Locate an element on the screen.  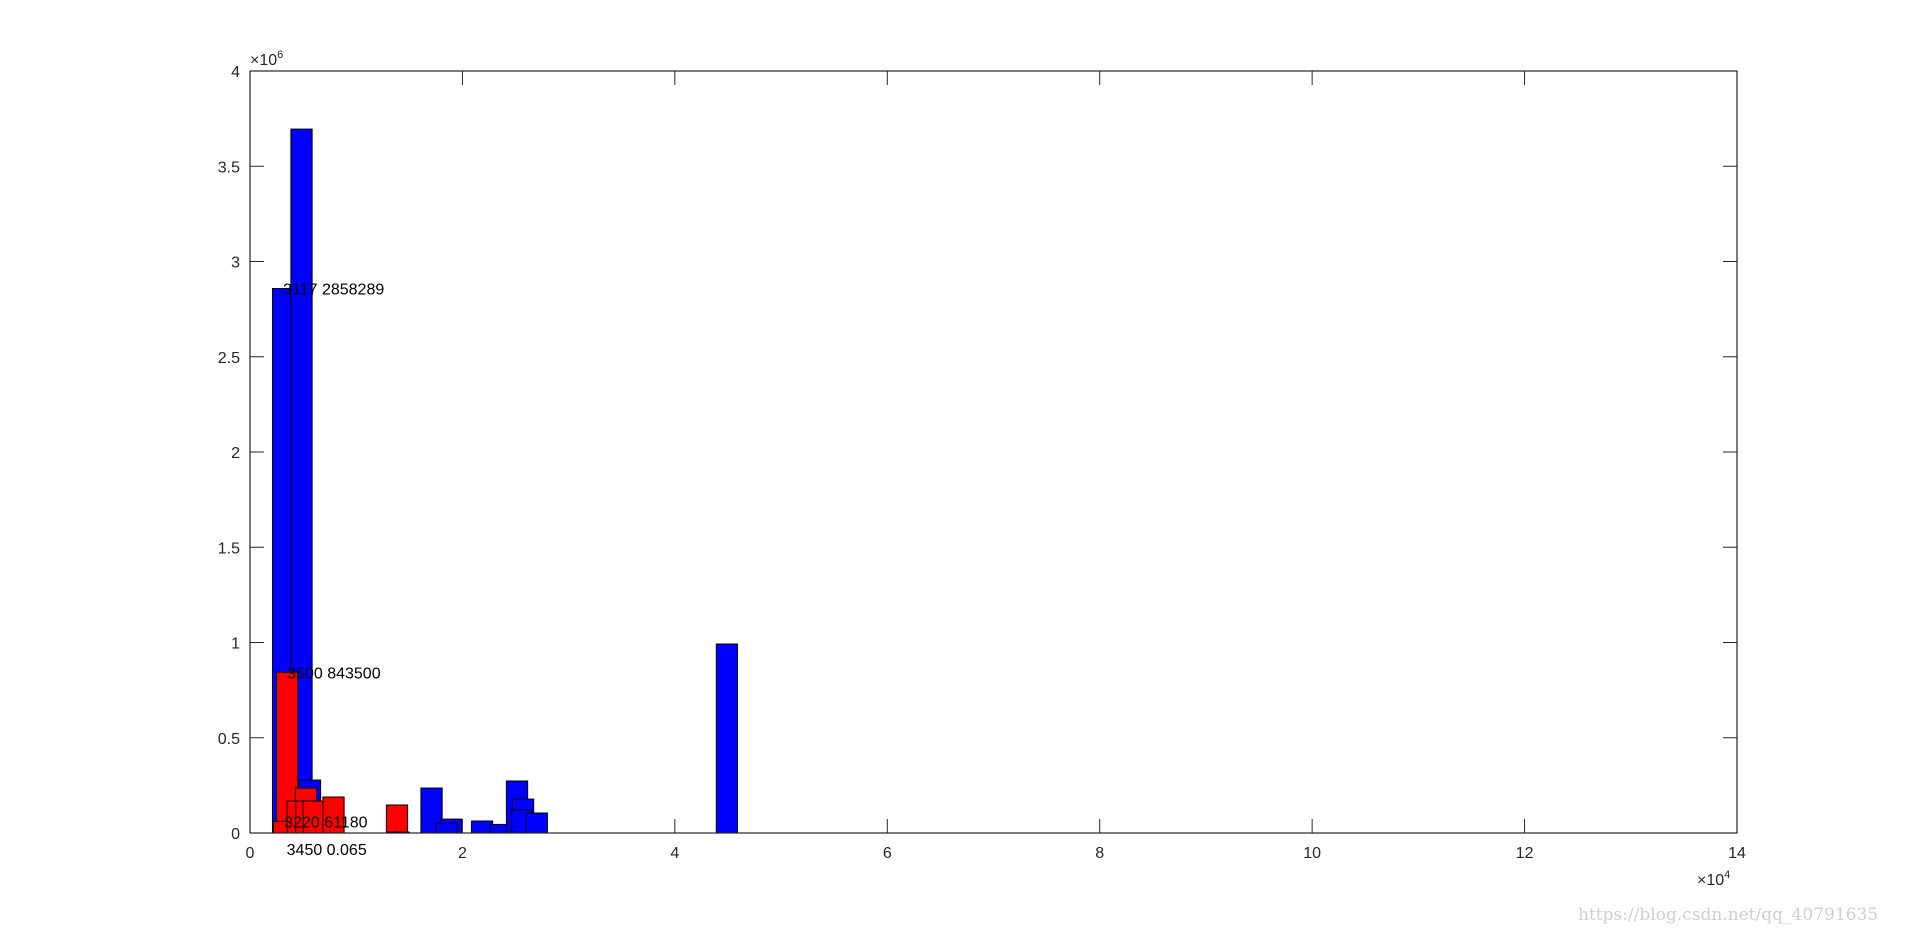
x-tick-label: 12 is located at coordinates (1525, 853).